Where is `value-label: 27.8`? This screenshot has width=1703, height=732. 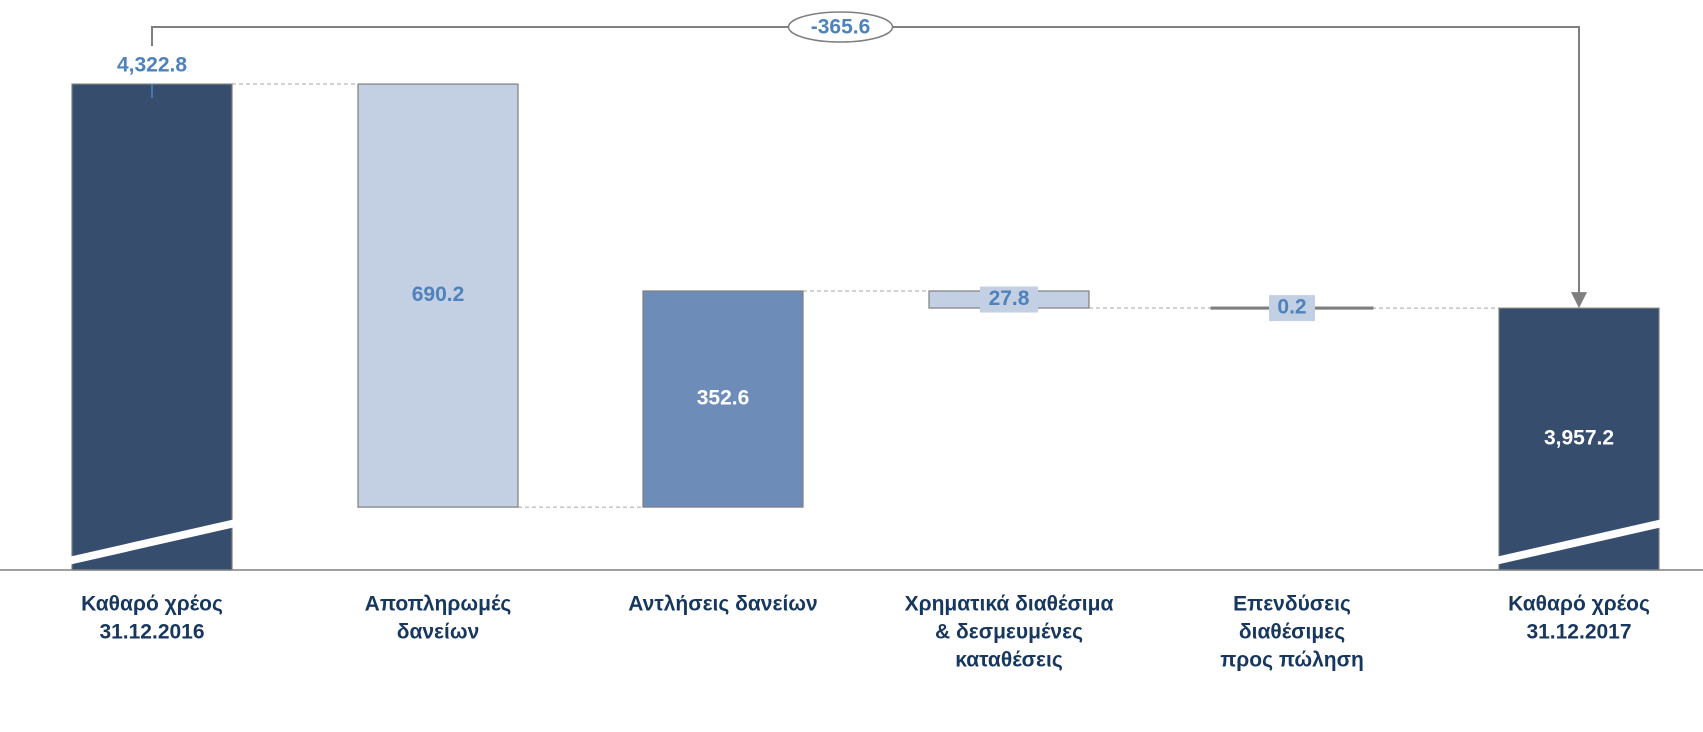
value-label: 27.8 is located at coordinates (1009, 298).